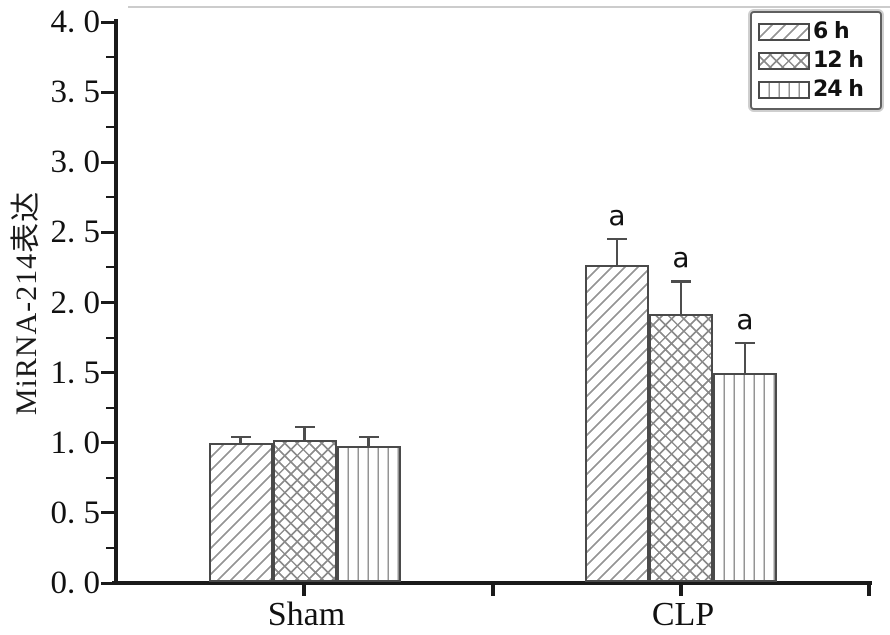 The width and height of the screenshot is (890, 635). Describe the element at coordinates (368, 513) in the screenshot. I see `bar-sham-24h` at that location.